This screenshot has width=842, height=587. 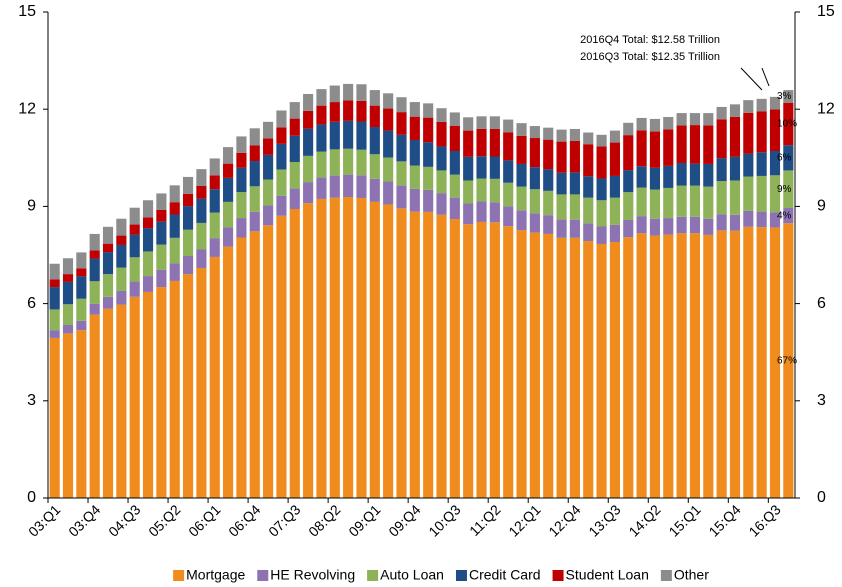 I want to click on legend-label: Mortgage, so click(x=215, y=575).